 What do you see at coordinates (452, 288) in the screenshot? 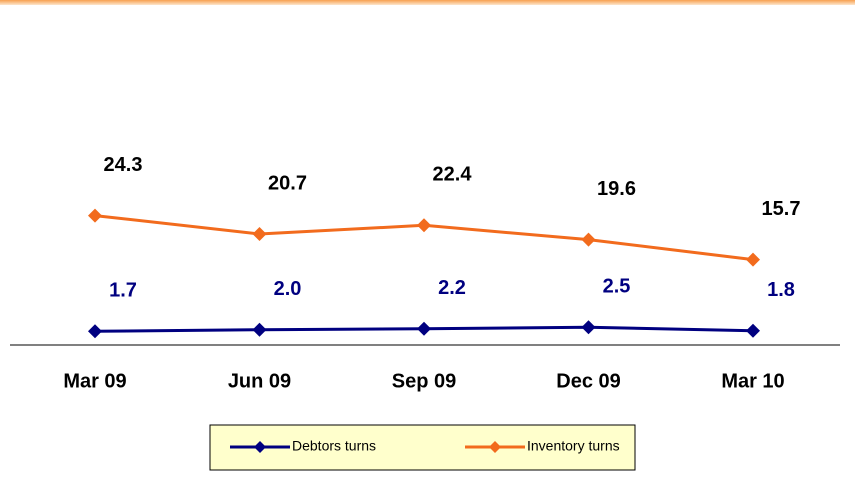
I see `data-label: 2.2` at bounding box center [452, 288].